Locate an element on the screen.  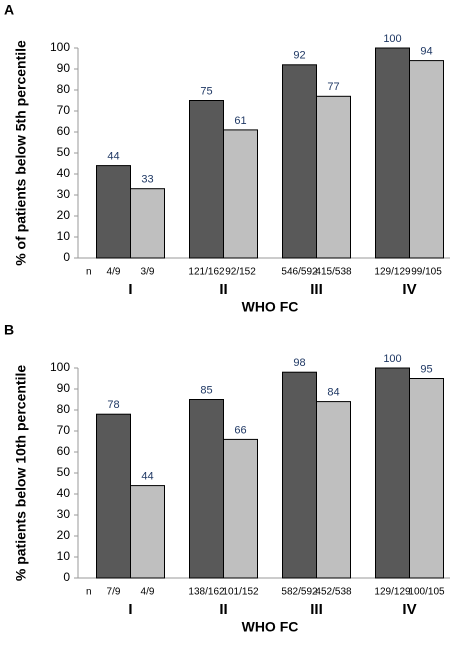
n-value-label: 101/152 is located at coordinates (240, 592).